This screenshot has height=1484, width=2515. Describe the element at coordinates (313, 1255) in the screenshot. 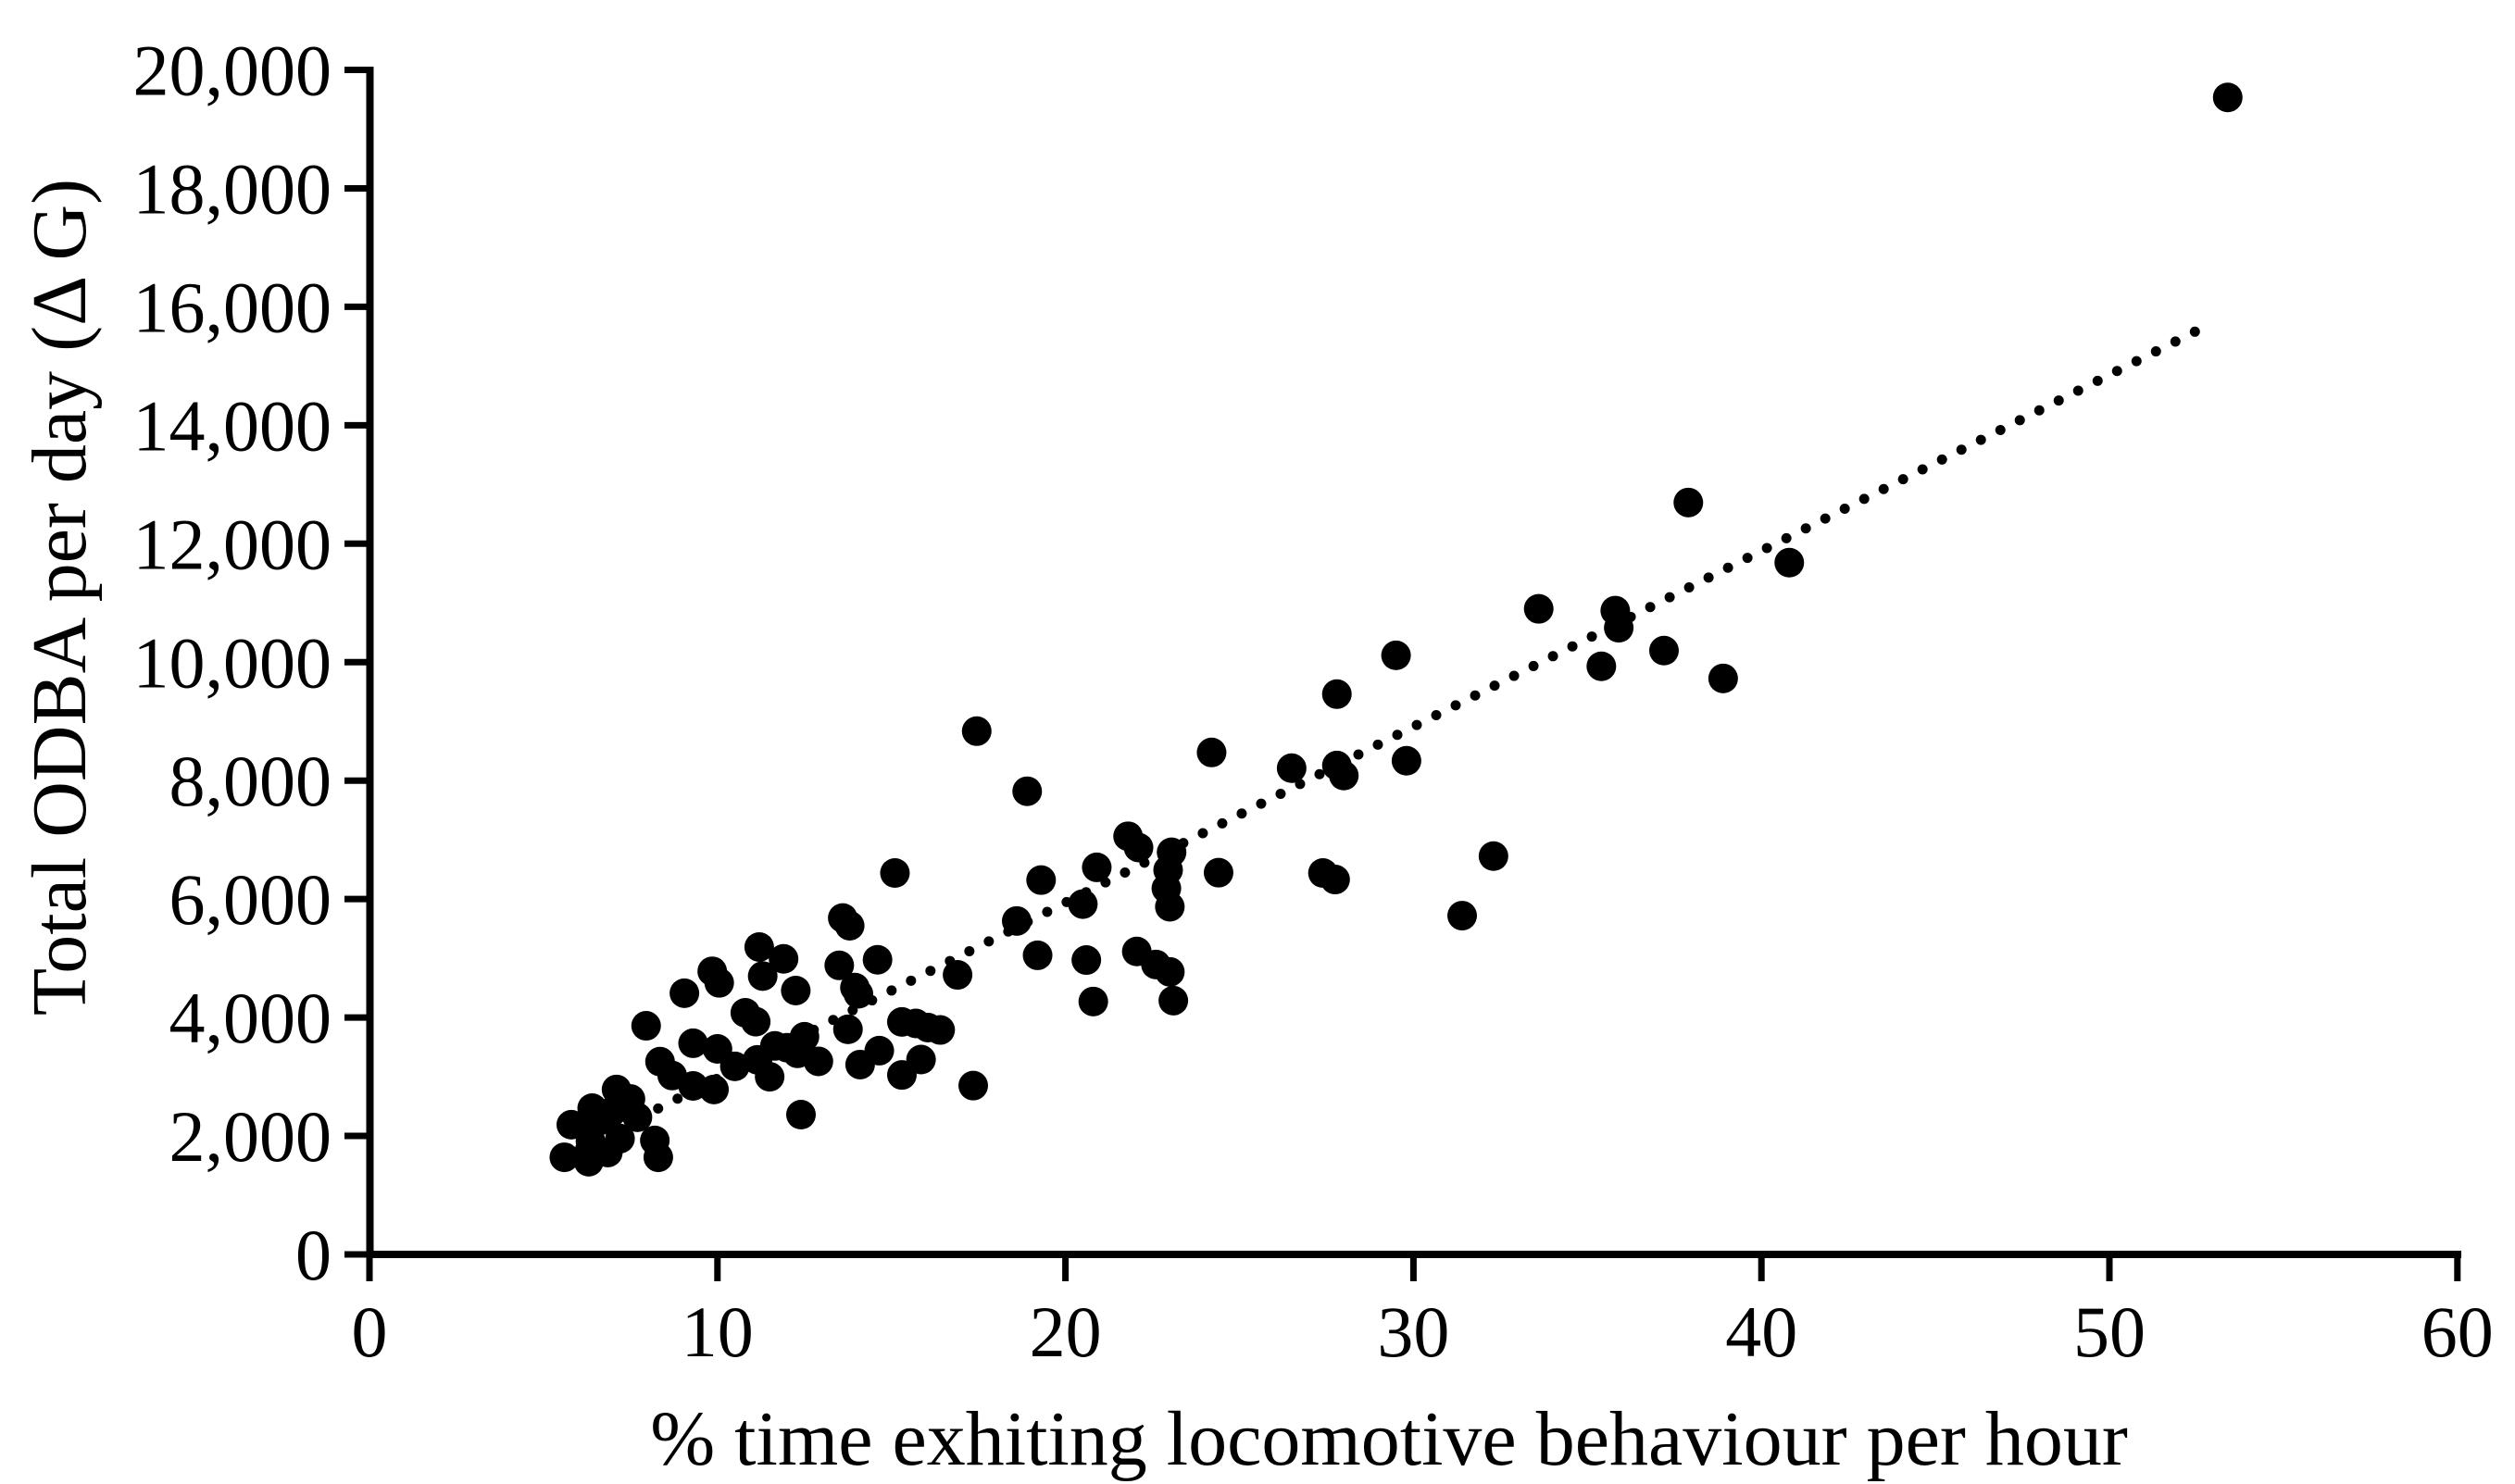

I see `y-tick-label: 0` at that location.